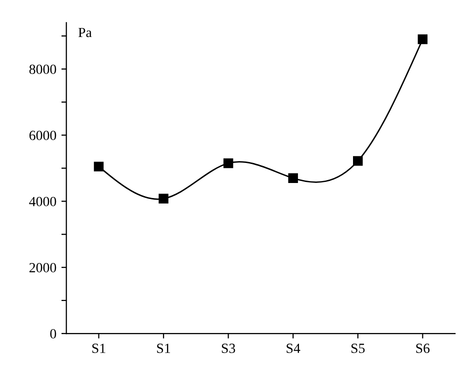 The image size is (474, 379). What do you see at coordinates (42, 69) in the screenshot?
I see `y-tick-label: 8000` at bounding box center [42, 69].